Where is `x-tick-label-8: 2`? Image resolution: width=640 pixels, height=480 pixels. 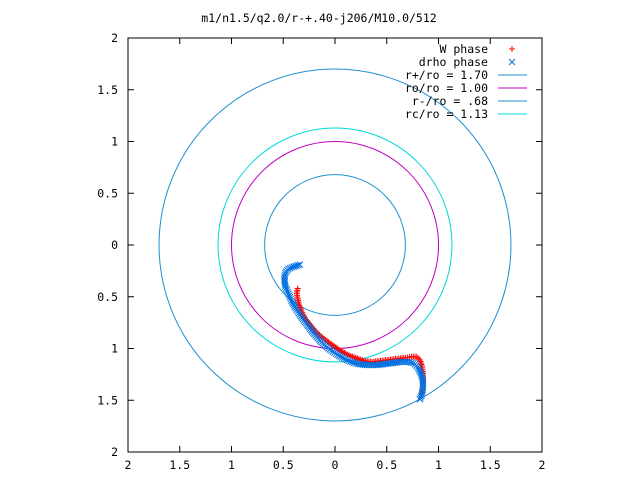 x-tick-label-8: 2 is located at coordinates (542, 465).